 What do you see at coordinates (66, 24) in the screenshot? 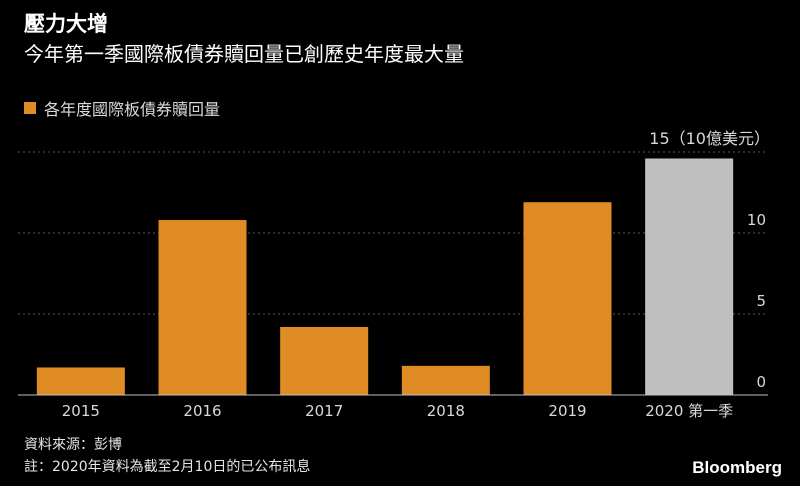
I see `chart-title: 壓力大增` at bounding box center [66, 24].